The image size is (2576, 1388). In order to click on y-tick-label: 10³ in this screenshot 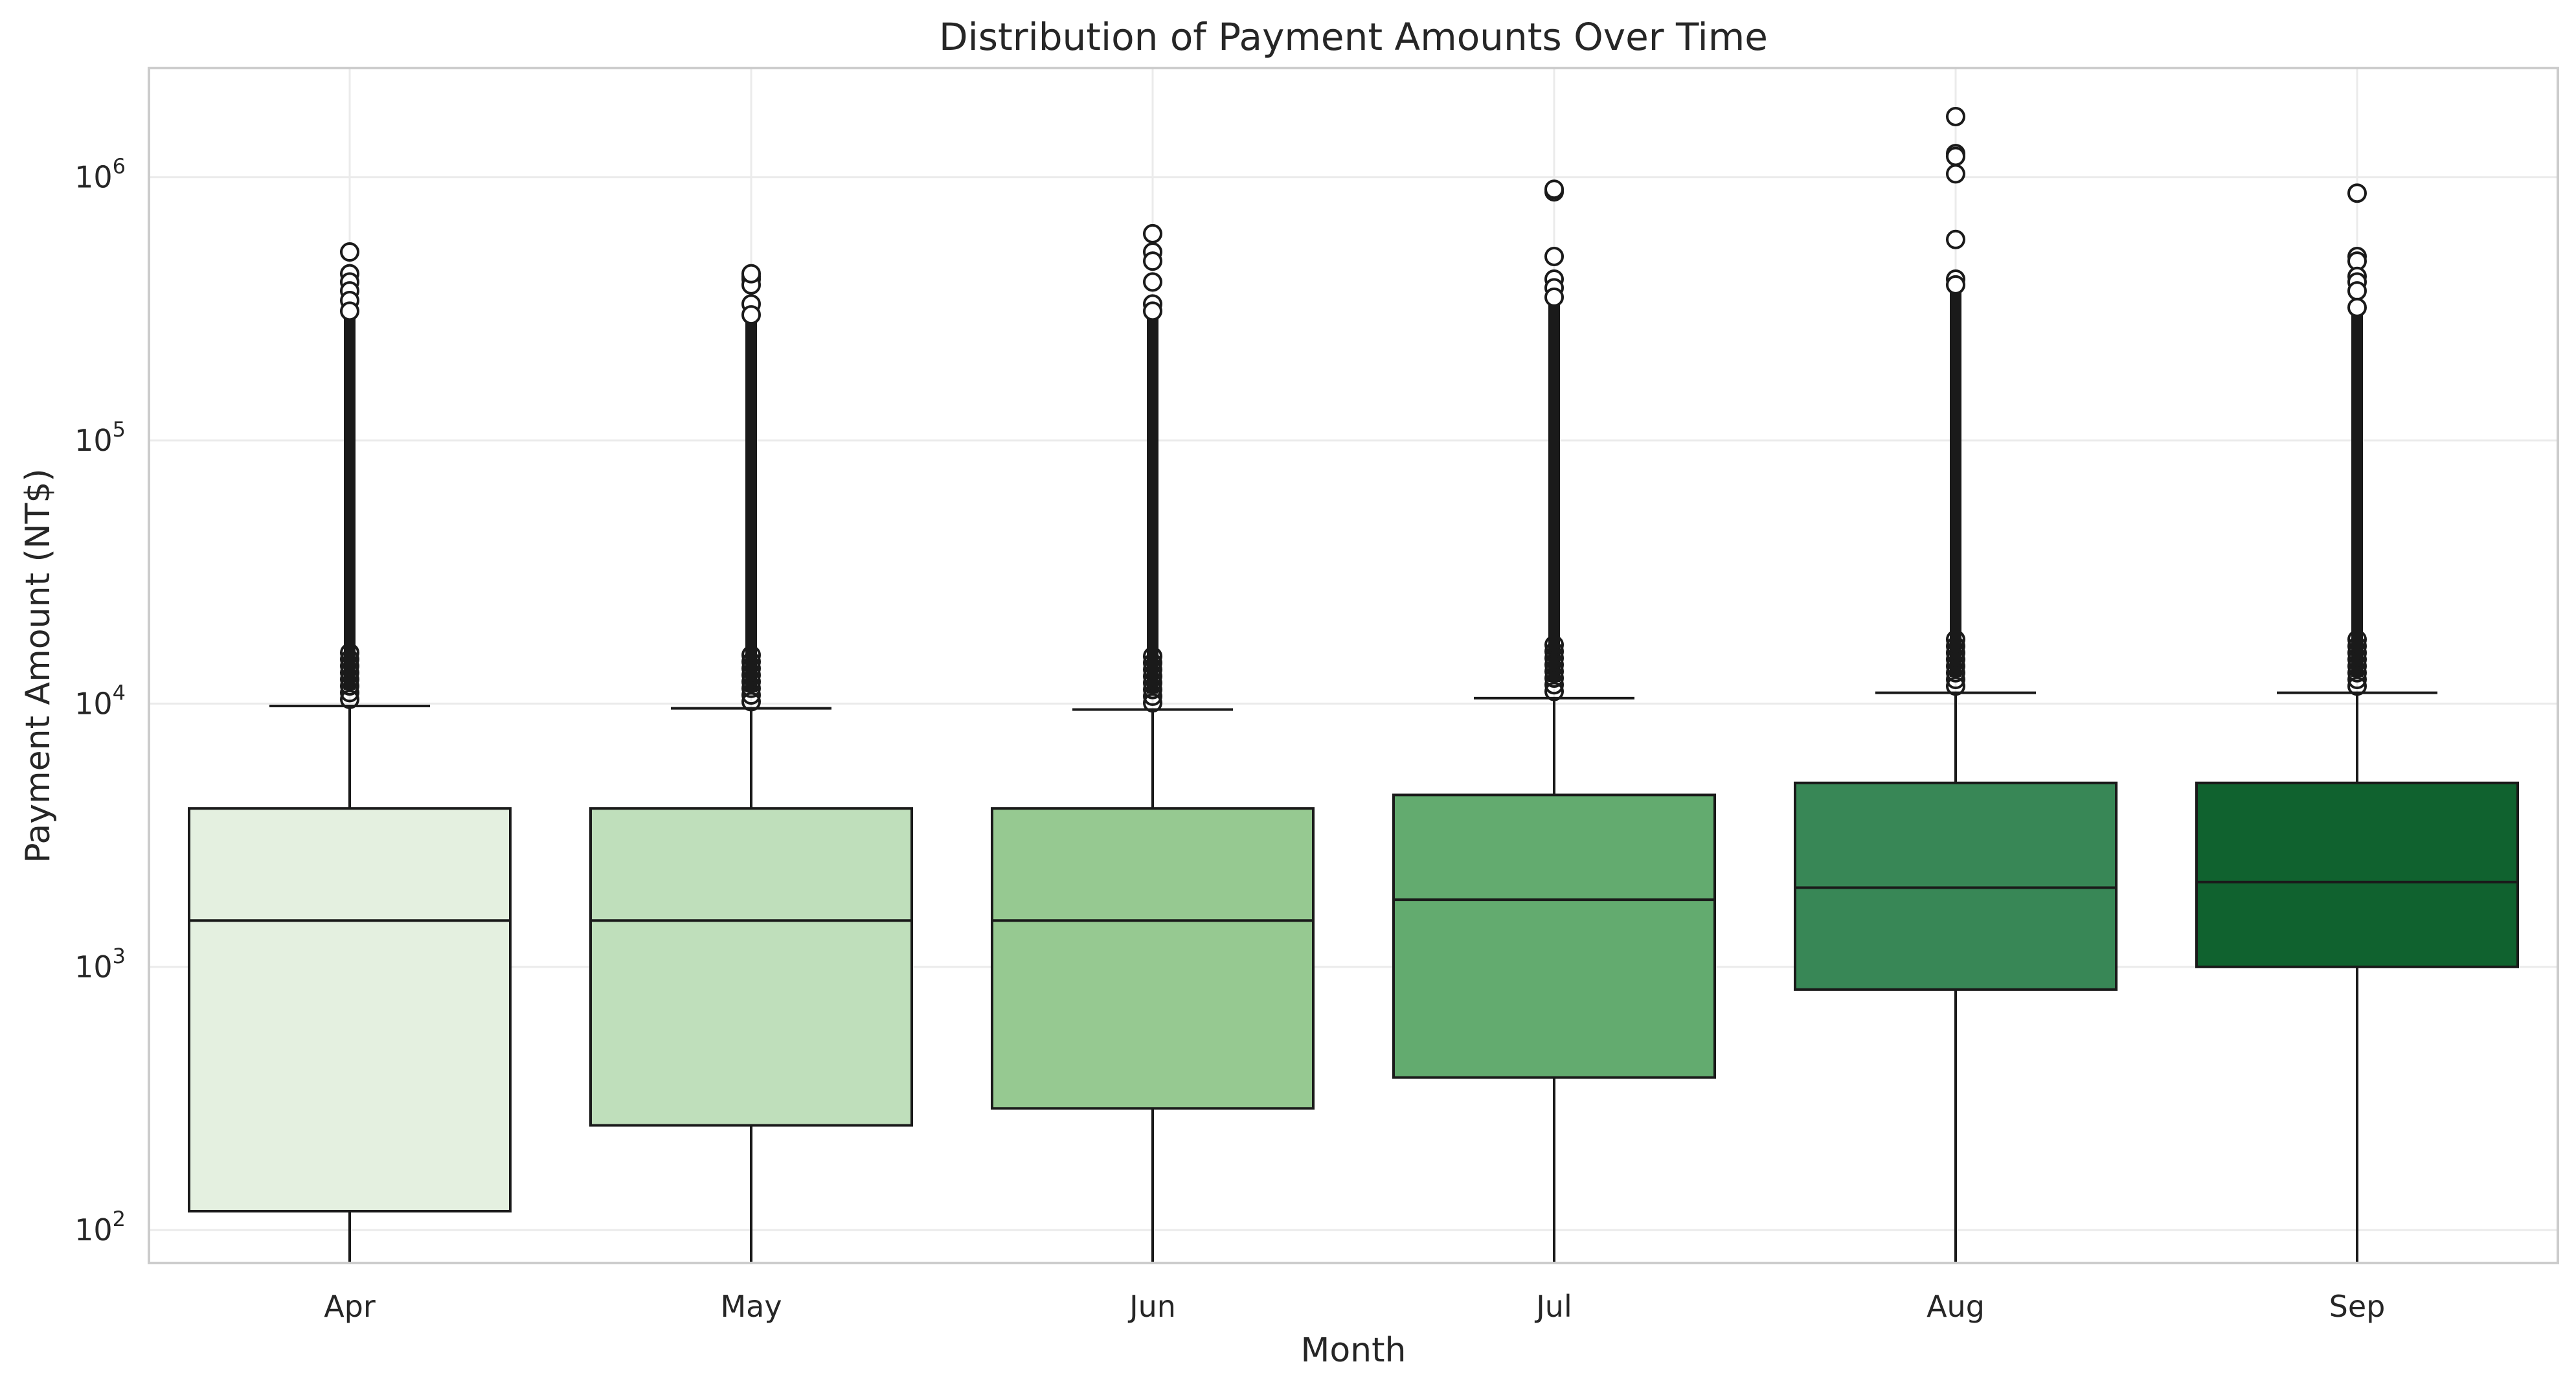, I will do `click(100, 964)`.